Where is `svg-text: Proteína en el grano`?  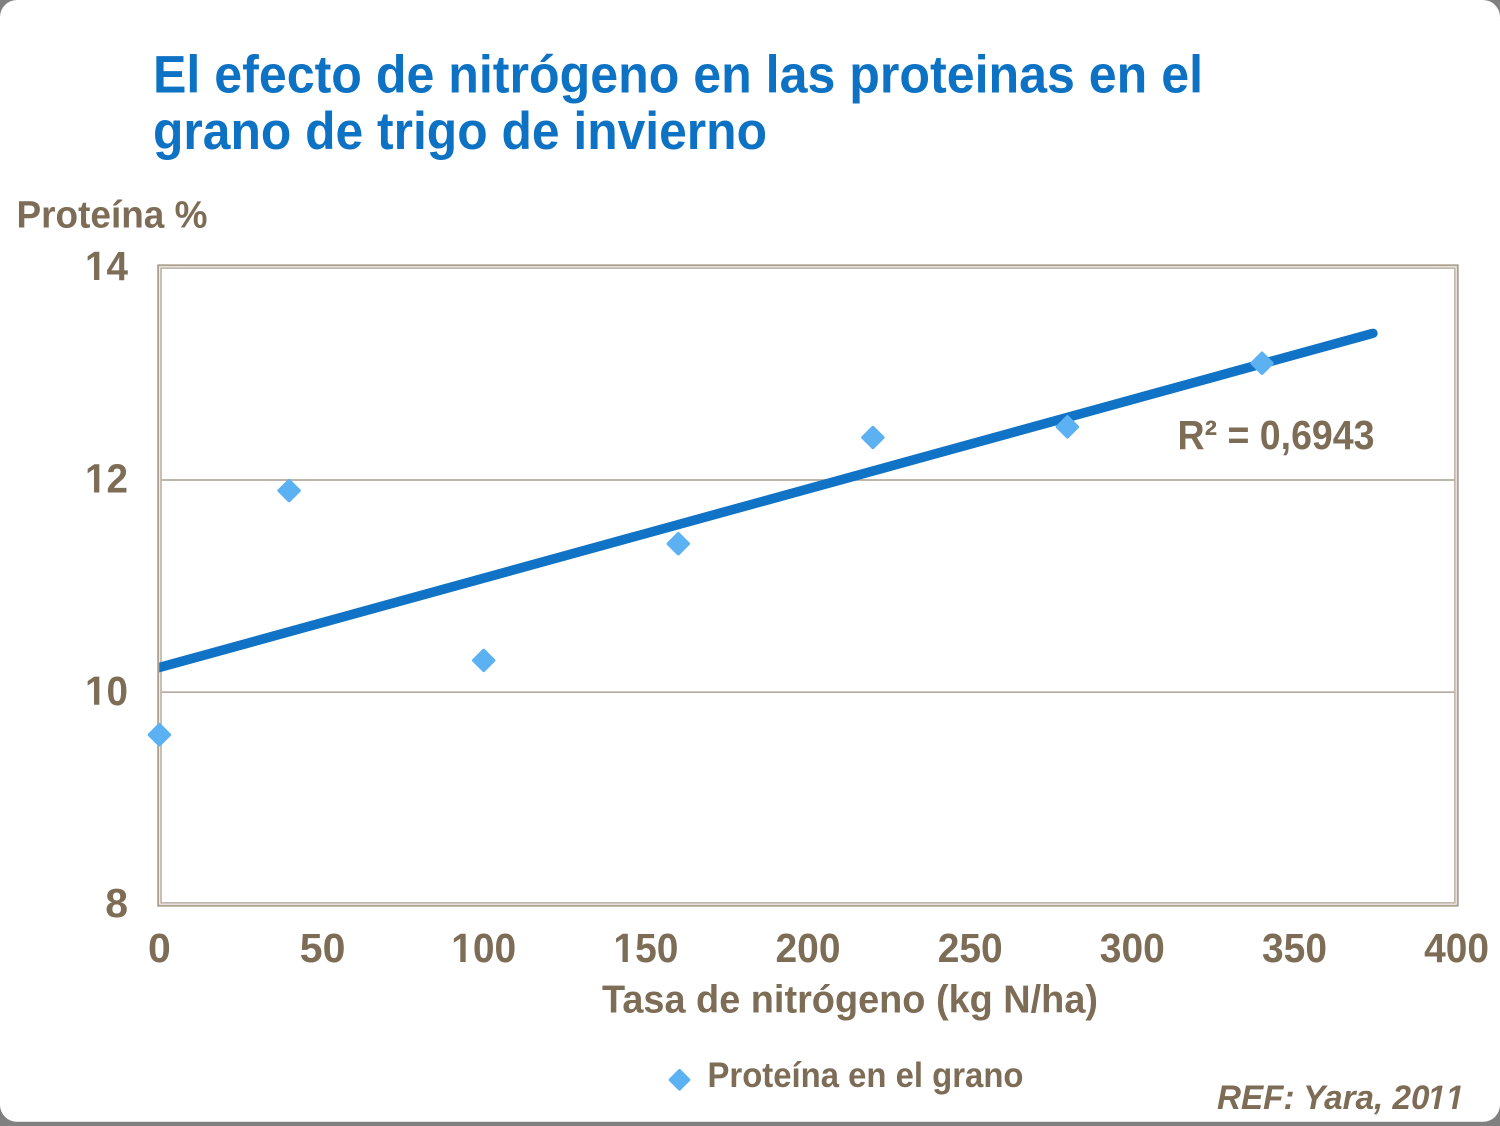
svg-text: Proteína en el grano is located at coordinates (866, 1075).